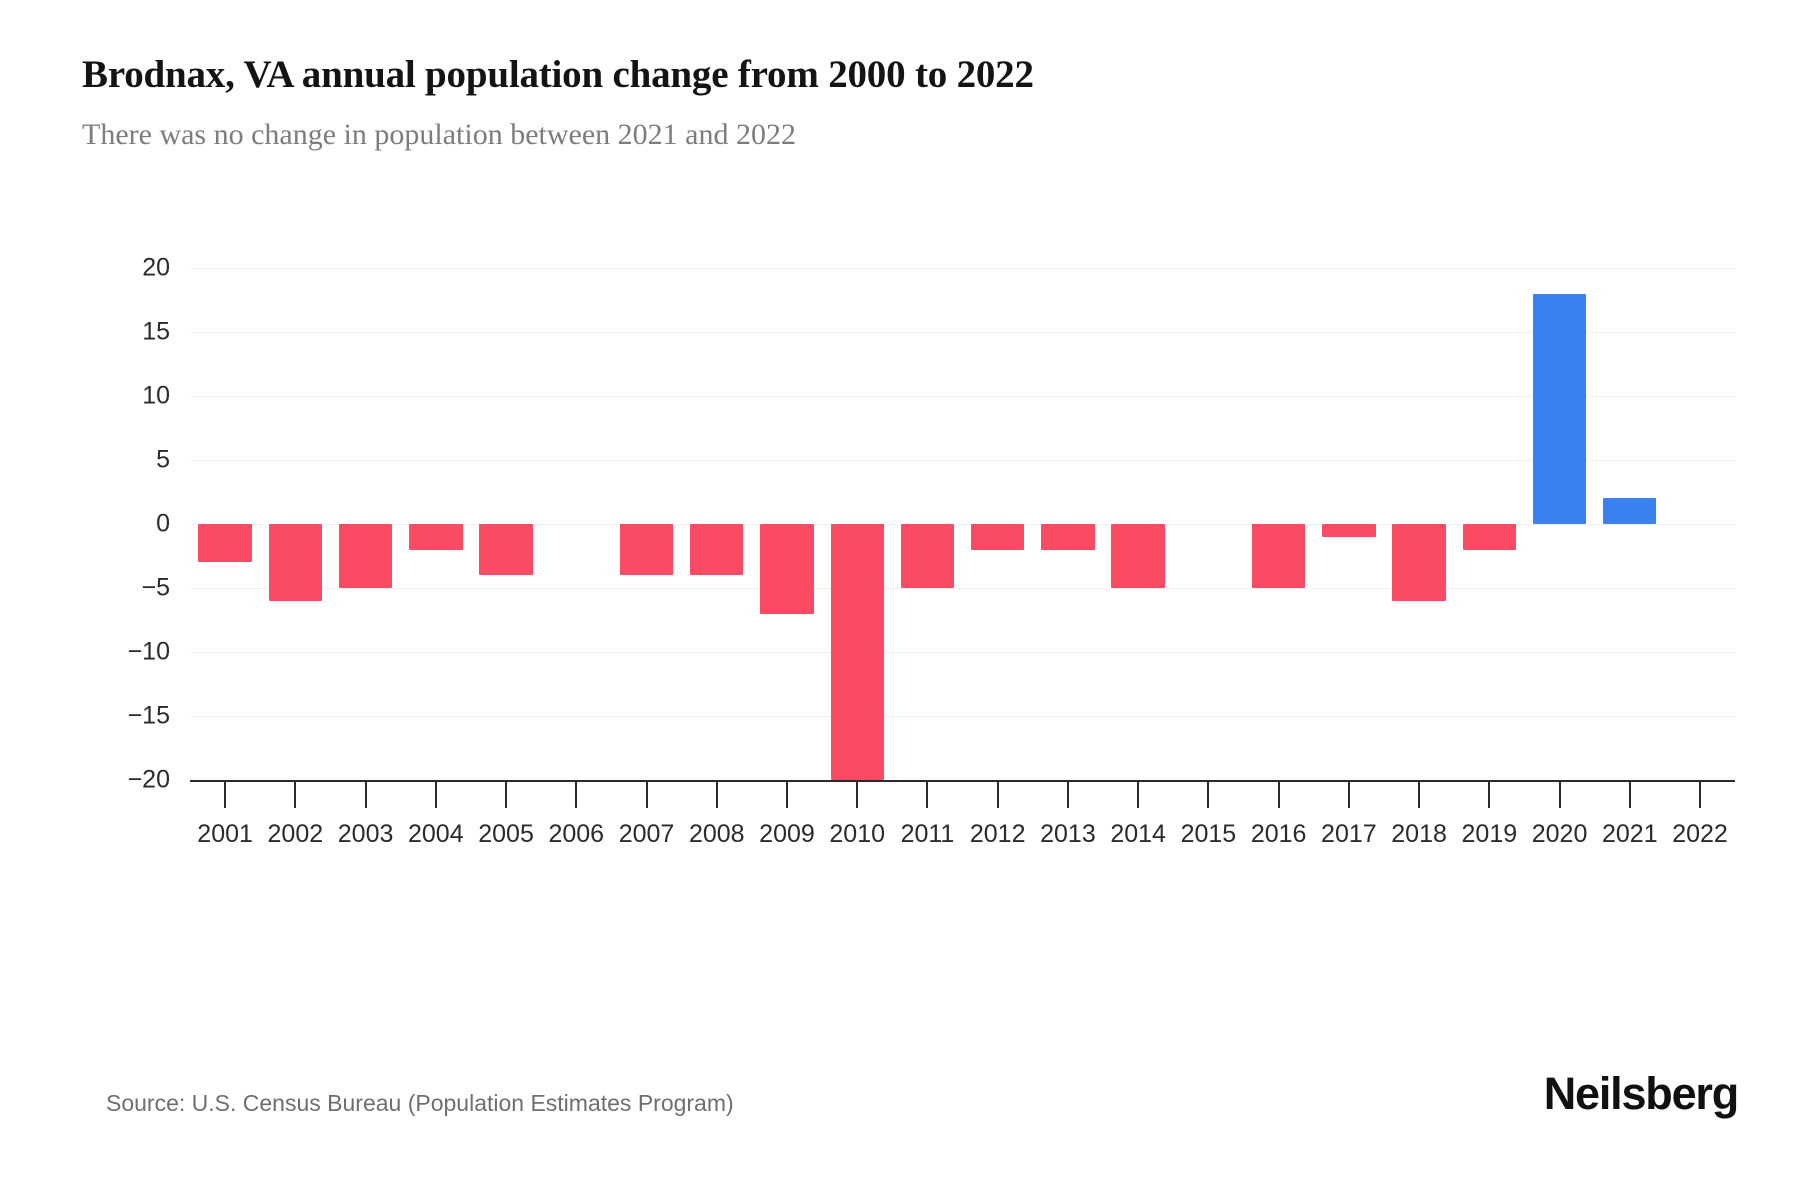 This screenshot has height=1200, width=1800. I want to click on x-axis-tick-label: 2006, so click(576, 834).